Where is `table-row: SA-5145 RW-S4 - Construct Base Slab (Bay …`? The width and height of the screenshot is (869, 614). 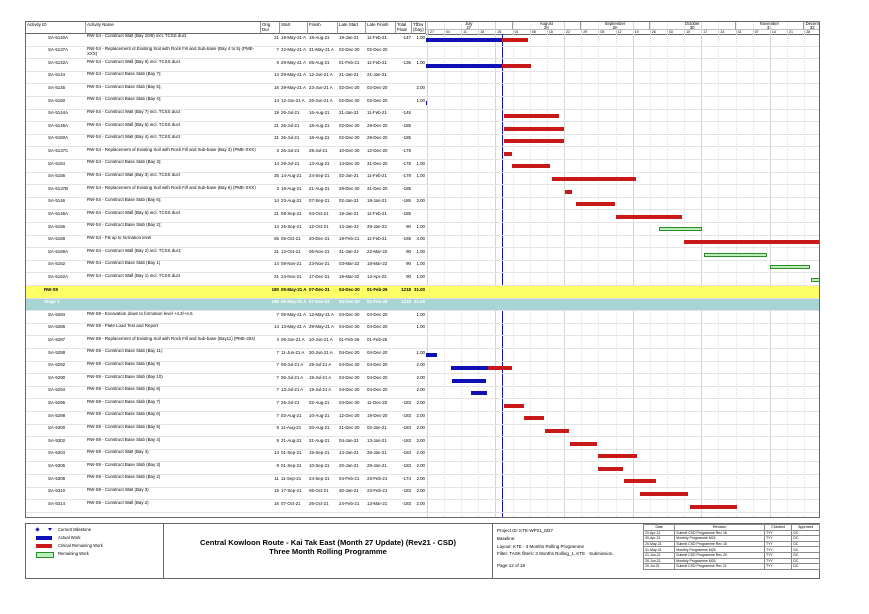 table-row: SA-5145 RW-S4 - Construct Base Slab (Bay … is located at coordinates (422, 90).